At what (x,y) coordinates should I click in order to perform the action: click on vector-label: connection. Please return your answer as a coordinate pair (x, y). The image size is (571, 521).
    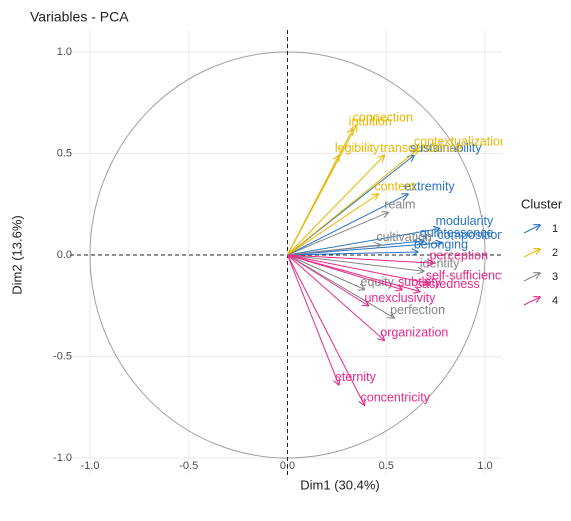
    Looking at the image, I should click on (383, 117).